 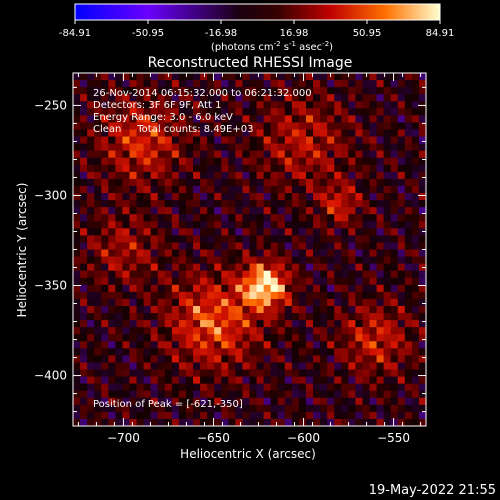 What do you see at coordinates (148, 33) in the screenshot?
I see `colorbar-tick-label: -50.95` at bounding box center [148, 33].